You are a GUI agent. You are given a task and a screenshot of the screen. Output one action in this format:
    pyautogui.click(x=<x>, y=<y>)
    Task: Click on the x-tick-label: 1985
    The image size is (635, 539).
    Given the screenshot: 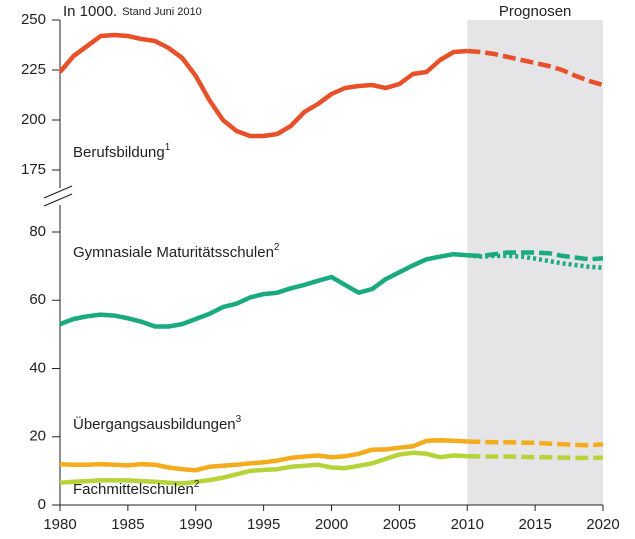 What is the action you would take?
    pyautogui.click(x=127, y=524)
    